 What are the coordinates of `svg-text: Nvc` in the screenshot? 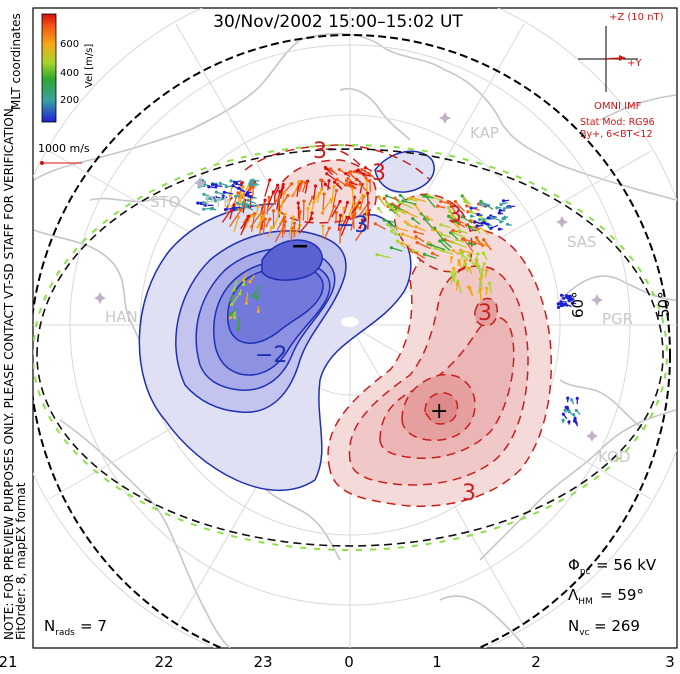 It's located at (579, 627).